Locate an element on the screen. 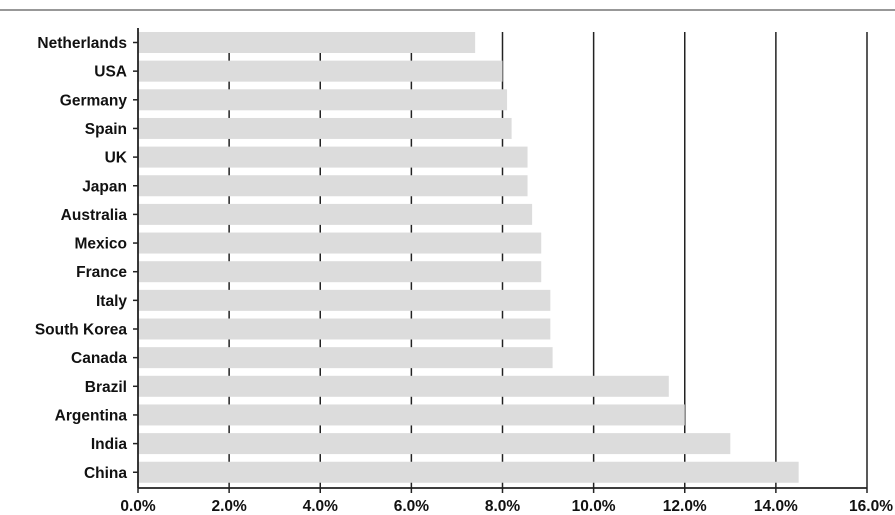 The image size is (895, 515). bar-italy is located at coordinates (344, 300).